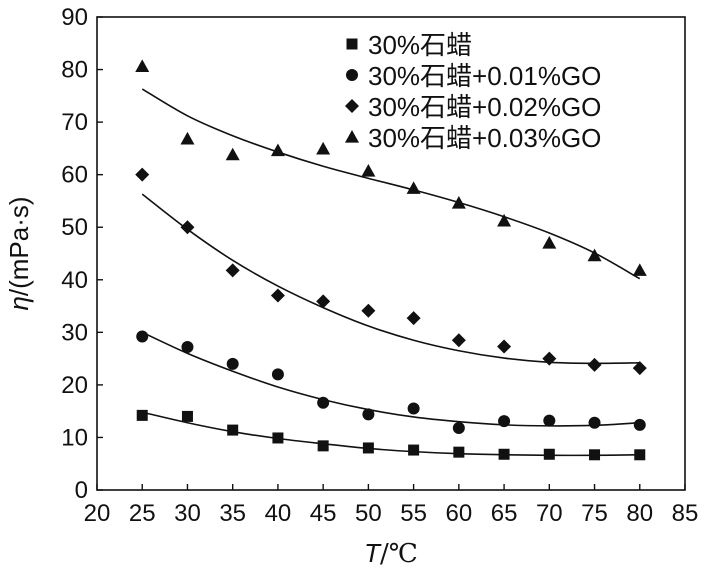  Describe the element at coordinates (74, 385) in the screenshot. I see `y-tick-label: 20` at that location.